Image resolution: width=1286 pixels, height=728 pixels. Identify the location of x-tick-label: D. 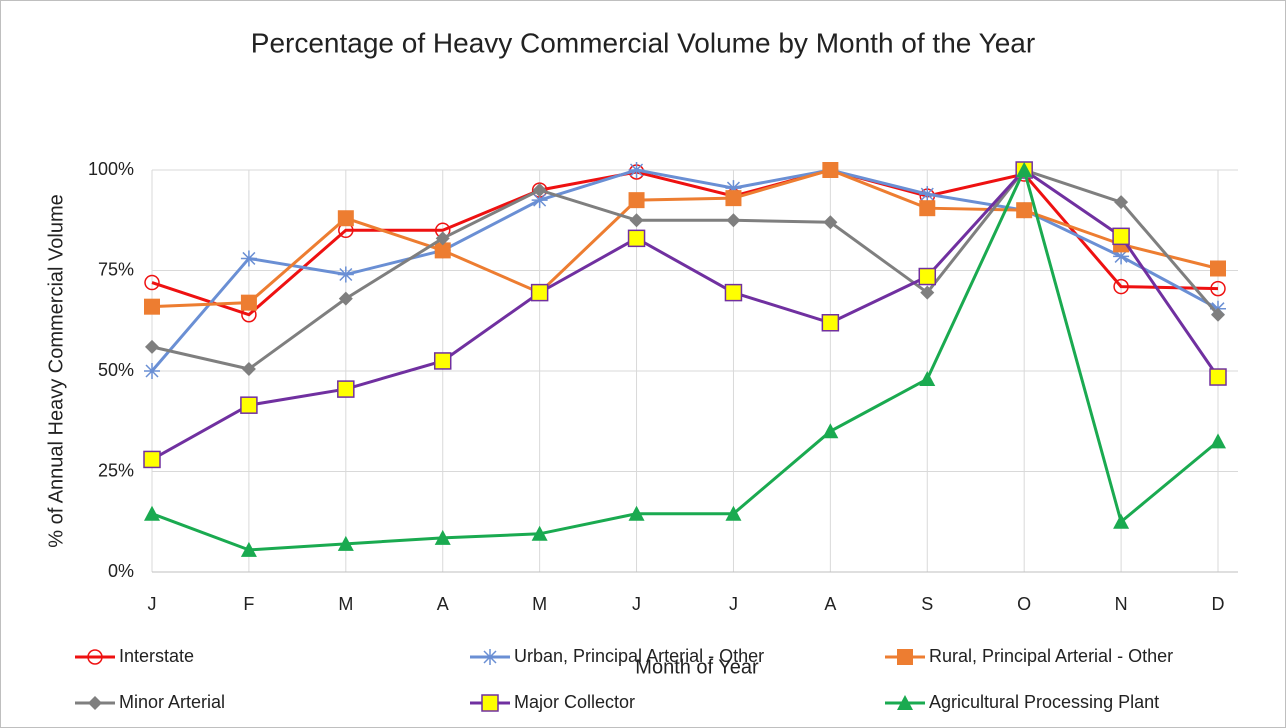
(1218, 604).